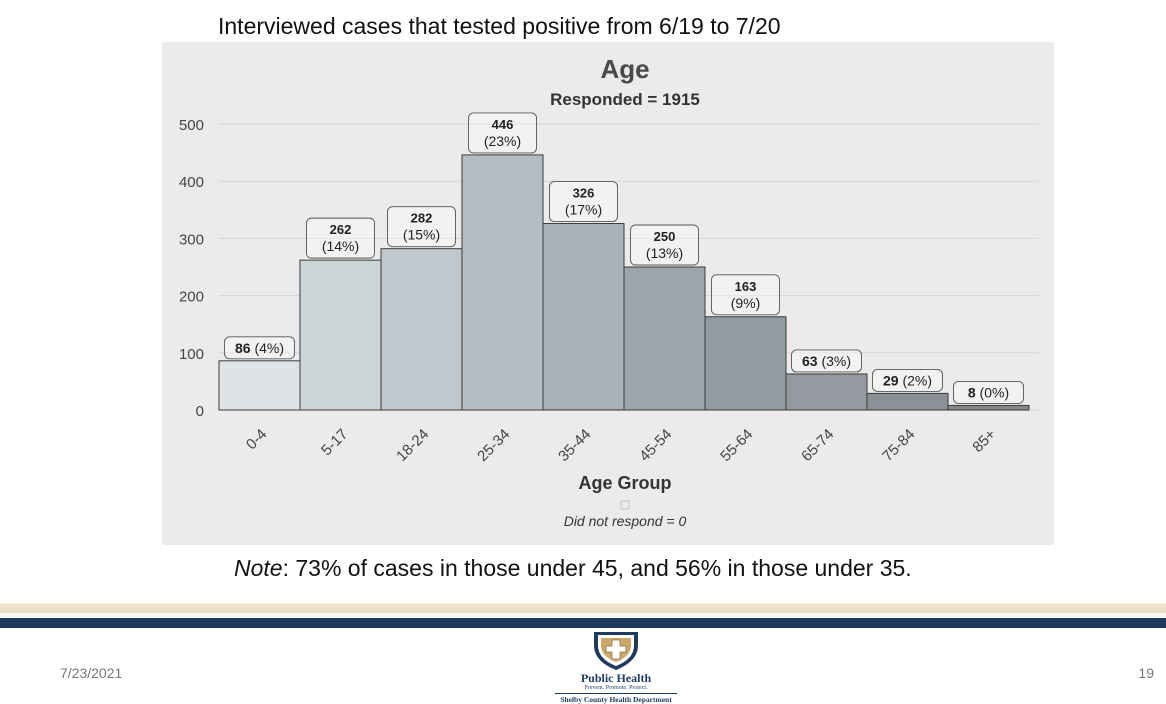  Describe the element at coordinates (91, 673) in the screenshot. I see `footer-date: 7/23/2021` at that location.